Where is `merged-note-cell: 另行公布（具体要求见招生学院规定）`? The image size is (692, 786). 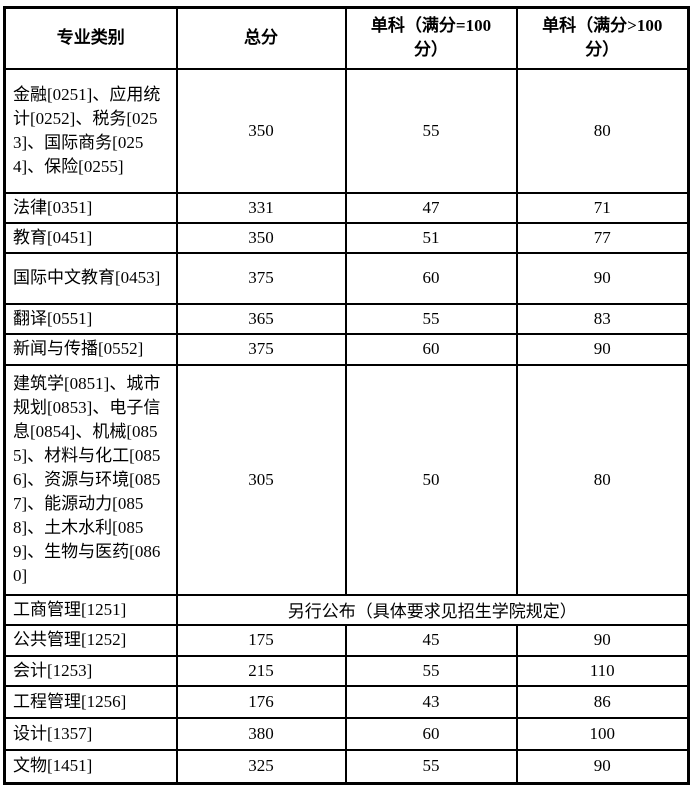 merged-note-cell: 另行公布（具体要求见招生学院规定） is located at coordinates (432, 609).